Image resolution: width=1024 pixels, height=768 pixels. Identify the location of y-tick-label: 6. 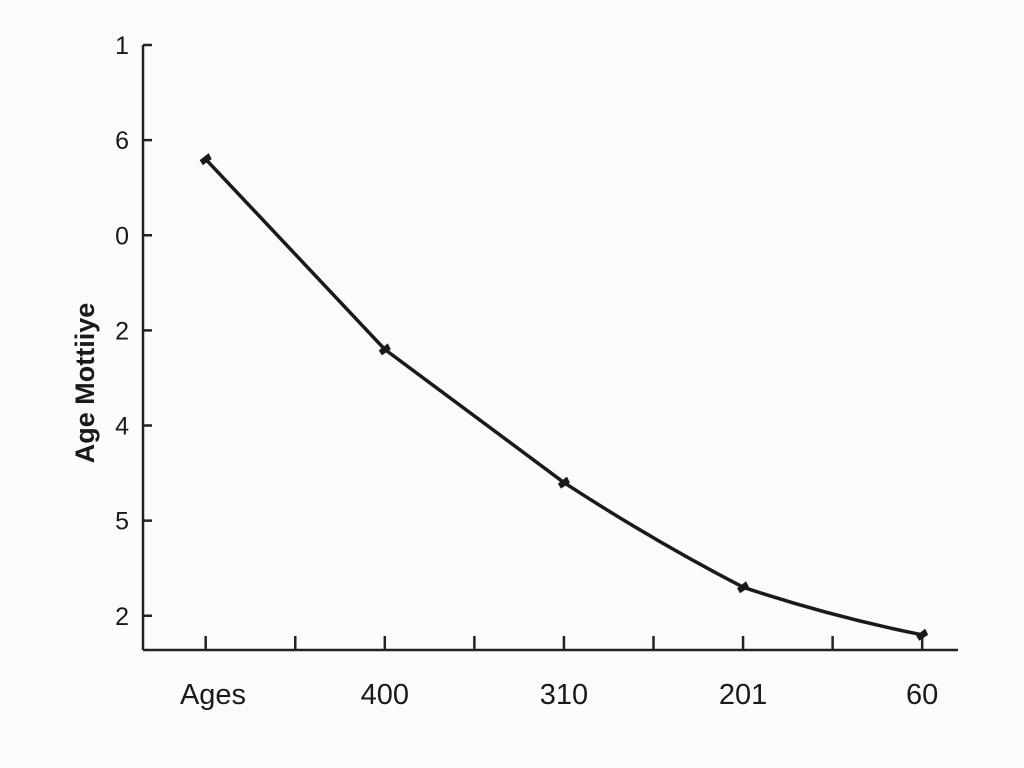
(122, 141).